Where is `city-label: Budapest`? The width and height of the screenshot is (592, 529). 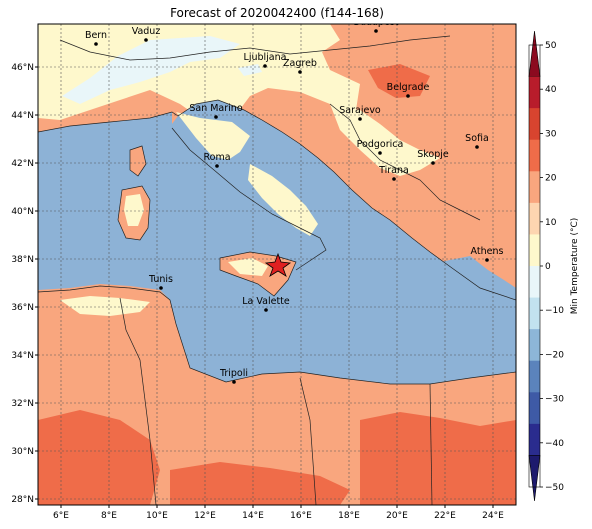 city-label: Budapest is located at coordinates (376, 22).